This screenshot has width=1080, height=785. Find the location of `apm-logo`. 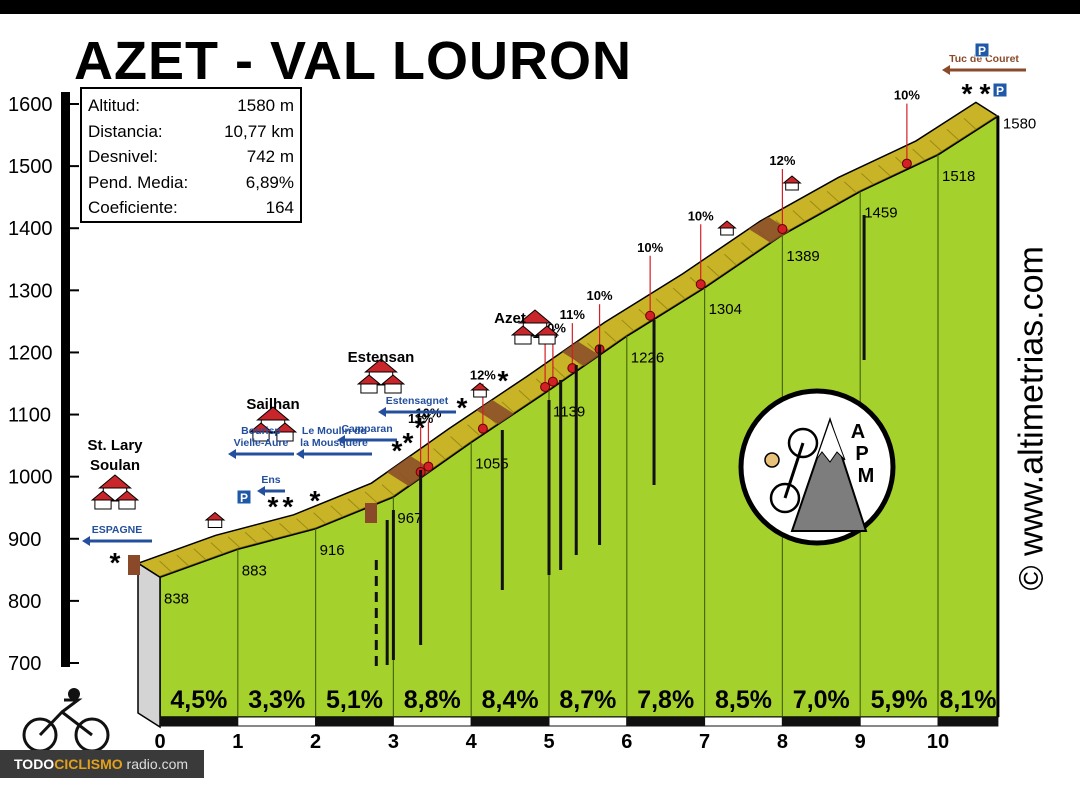

apm-logo is located at coordinates (817, 467).